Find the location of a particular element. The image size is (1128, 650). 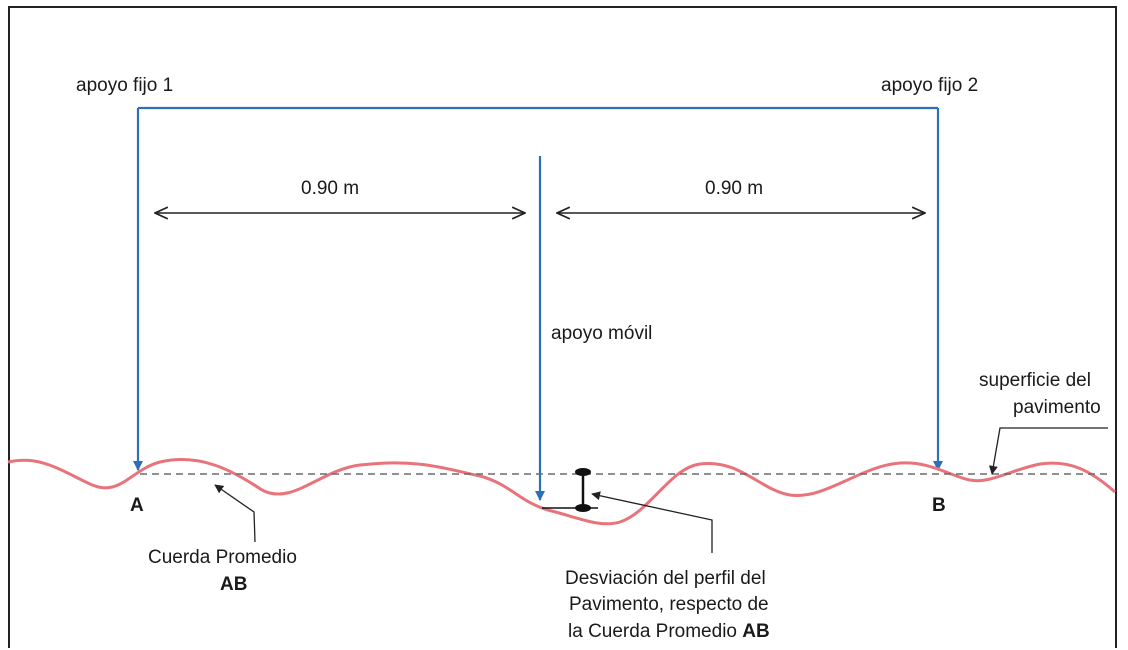

mobile-support-label: apoyo móvil is located at coordinates (601, 333).